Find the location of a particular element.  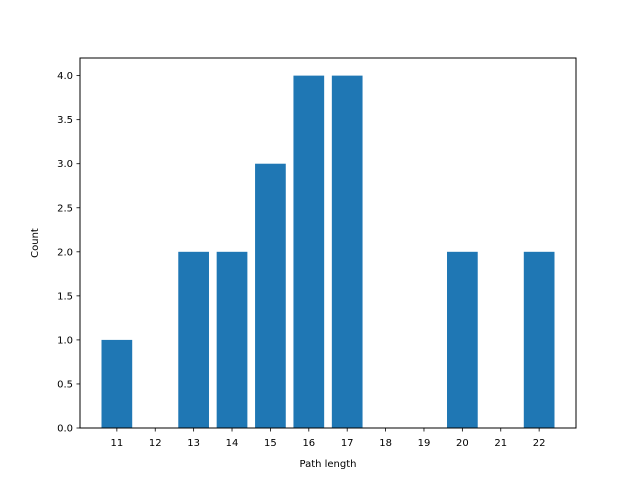

y-tick-label: 1.0 is located at coordinates (65, 340).